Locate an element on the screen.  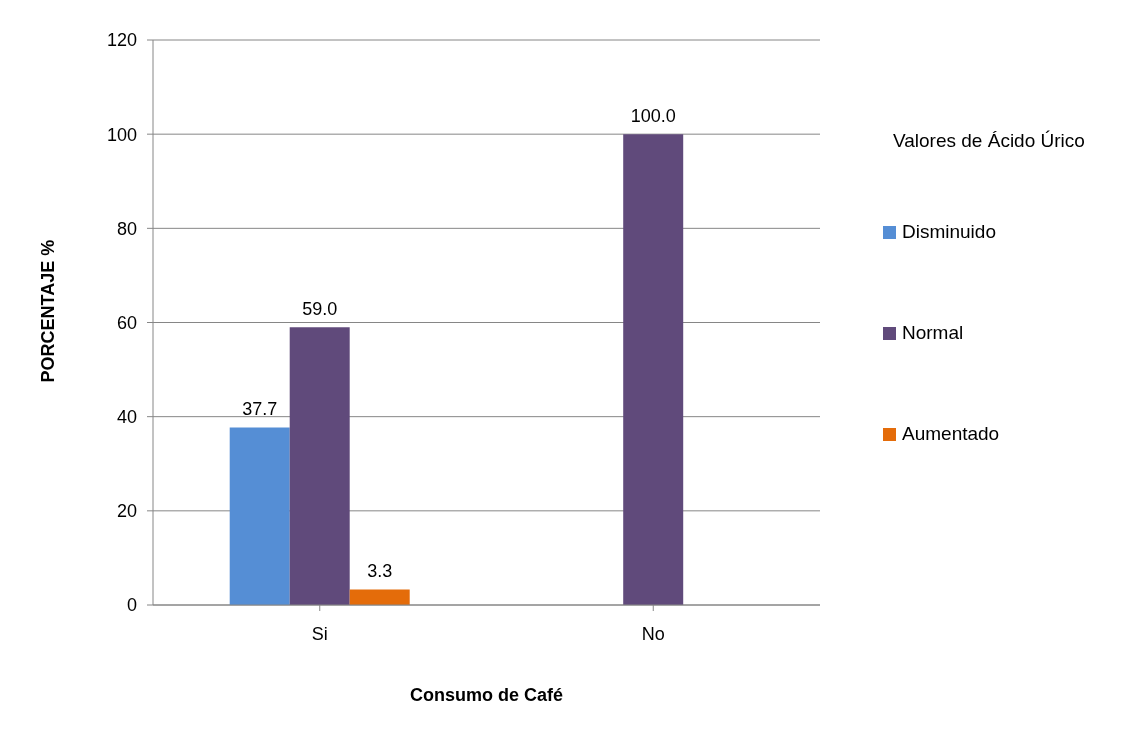
x-tick-label: Si is located at coordinates (319, 633).